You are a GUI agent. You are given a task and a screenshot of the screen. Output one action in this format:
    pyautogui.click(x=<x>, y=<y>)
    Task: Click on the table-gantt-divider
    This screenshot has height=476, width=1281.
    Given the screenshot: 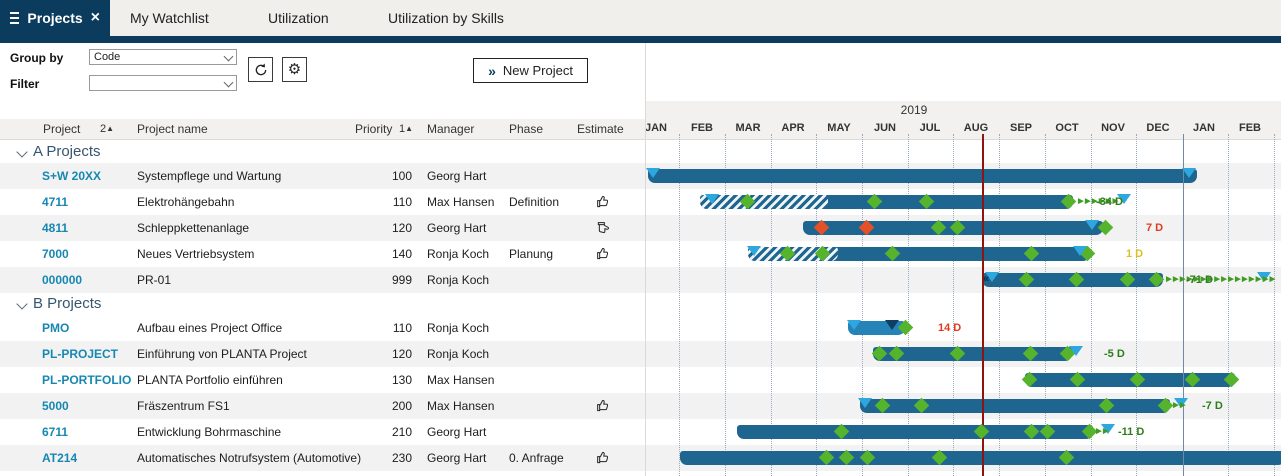 What is the action you would take?
    pyautogui.click(x=645, y=259)
    